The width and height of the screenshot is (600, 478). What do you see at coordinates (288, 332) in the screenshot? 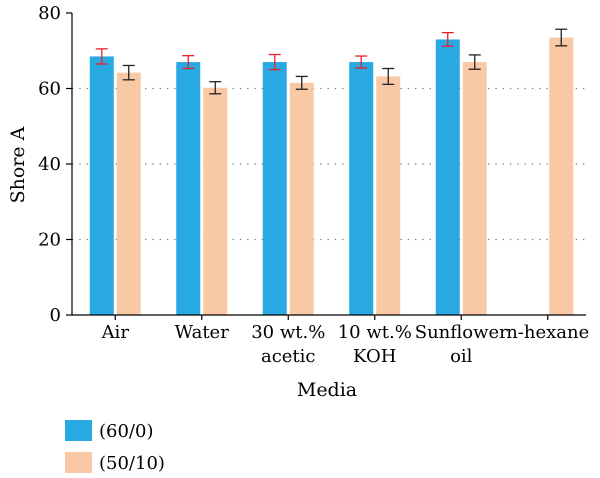
I see `x-tick-label: 30 wt.%` at bounding box center [288, 332].